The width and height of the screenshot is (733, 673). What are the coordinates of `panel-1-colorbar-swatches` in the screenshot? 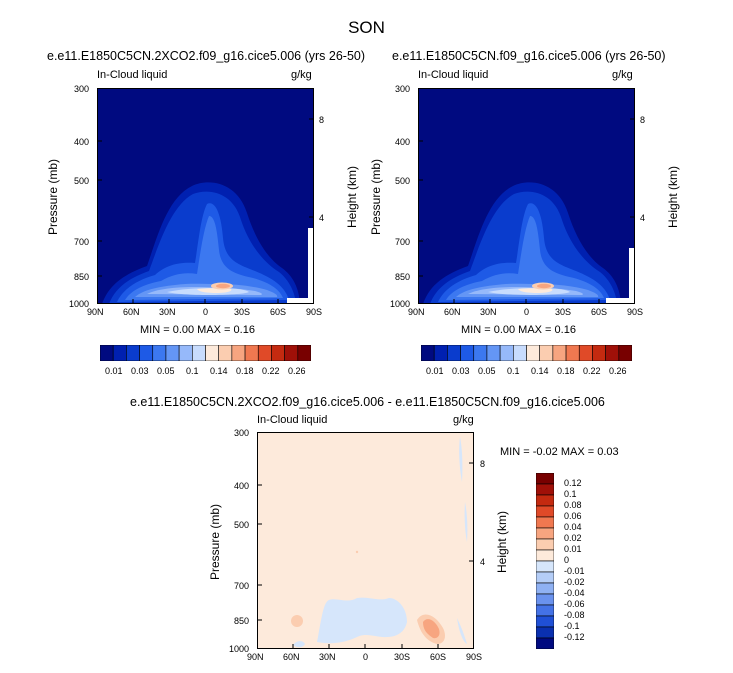 It's located at (205, 353).